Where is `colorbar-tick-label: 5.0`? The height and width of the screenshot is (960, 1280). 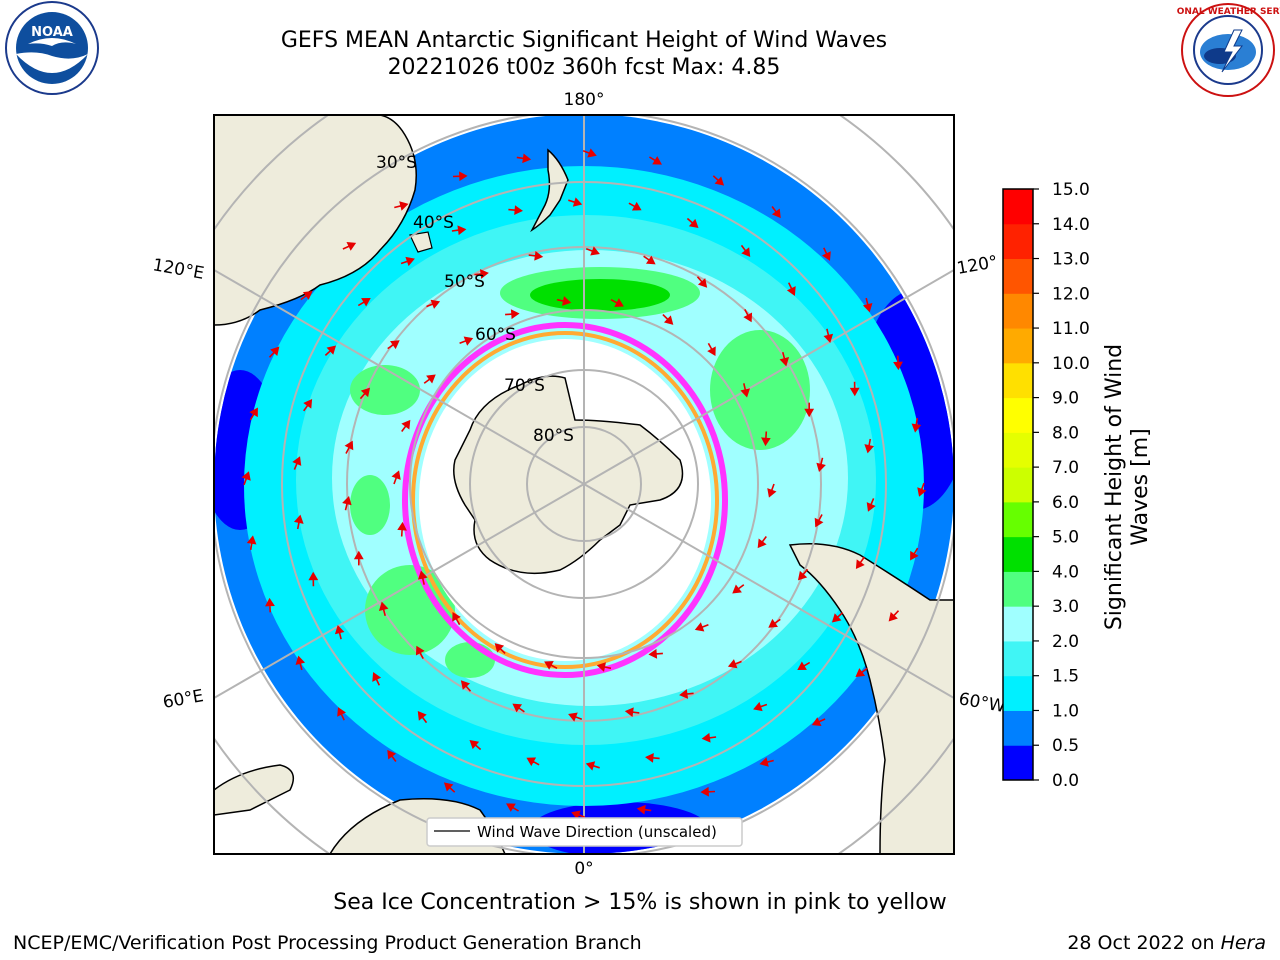 colorbar-tick-label: 5.0 is located at coordinates (1065, 538).